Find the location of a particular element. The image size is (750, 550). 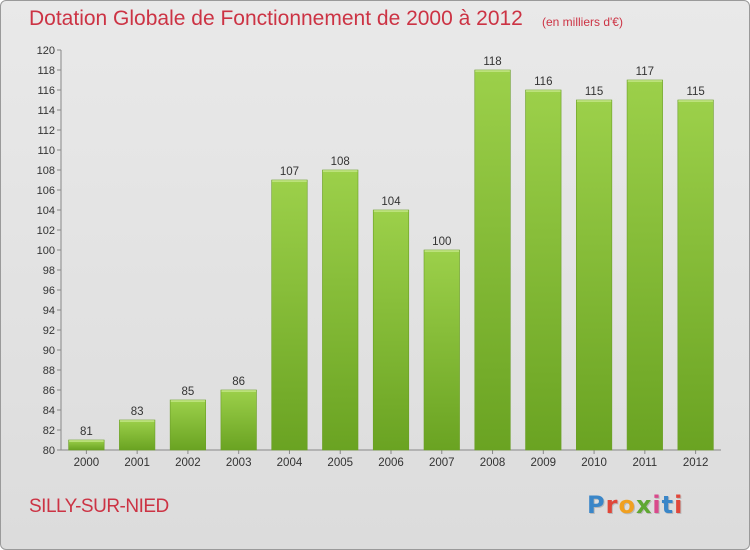

x-tick-label: 2003 is located at coordinates (239, 463).